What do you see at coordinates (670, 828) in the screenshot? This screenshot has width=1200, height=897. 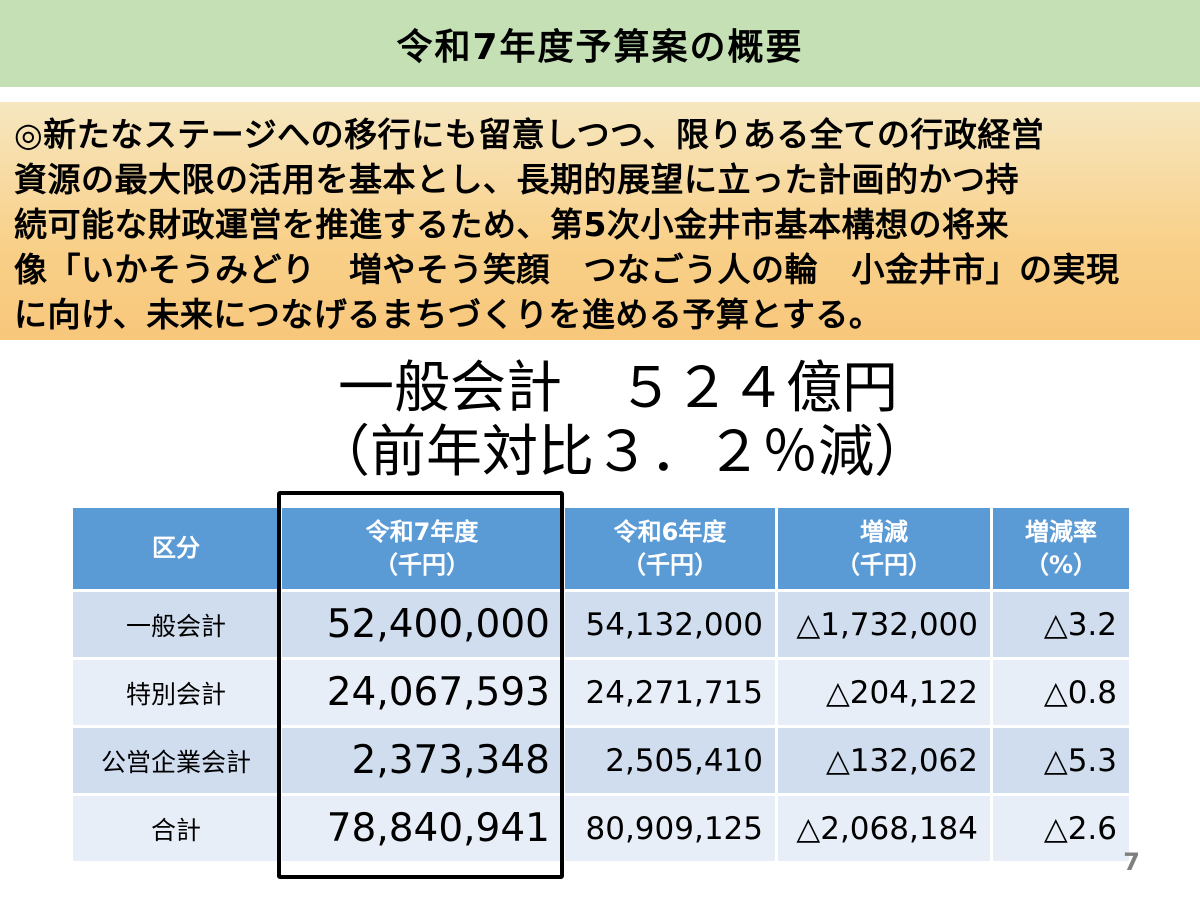 I see `row-r6-value: 80,909,125` at bounding box center [670, 828].